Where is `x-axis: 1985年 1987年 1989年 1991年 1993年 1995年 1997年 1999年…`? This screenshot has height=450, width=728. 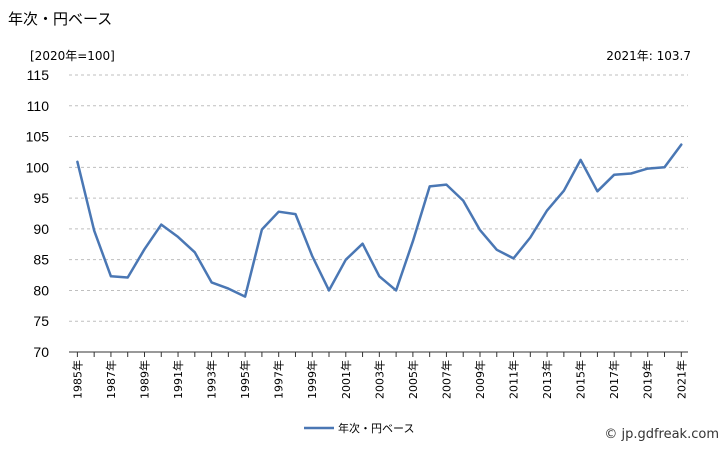 x-axis: 1985年 1987年 1989年 1991年 1993年 1995年 1997年 1999年… is located at coordinates (378, 375).